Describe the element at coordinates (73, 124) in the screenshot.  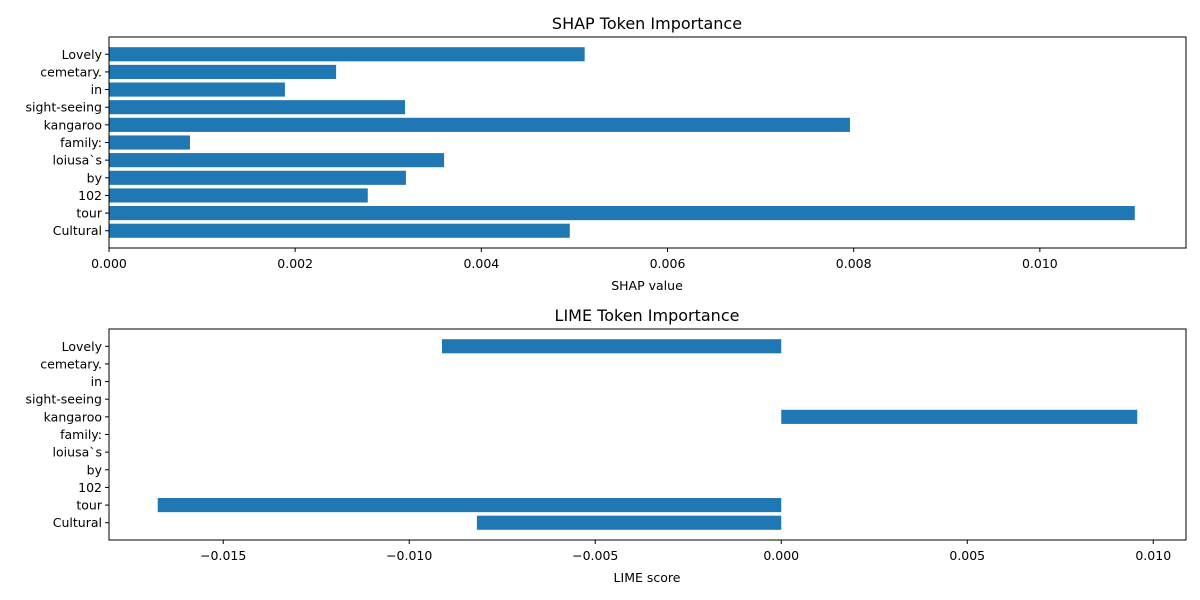
I see `shap-y-tick-label: kangaroo` at that location.